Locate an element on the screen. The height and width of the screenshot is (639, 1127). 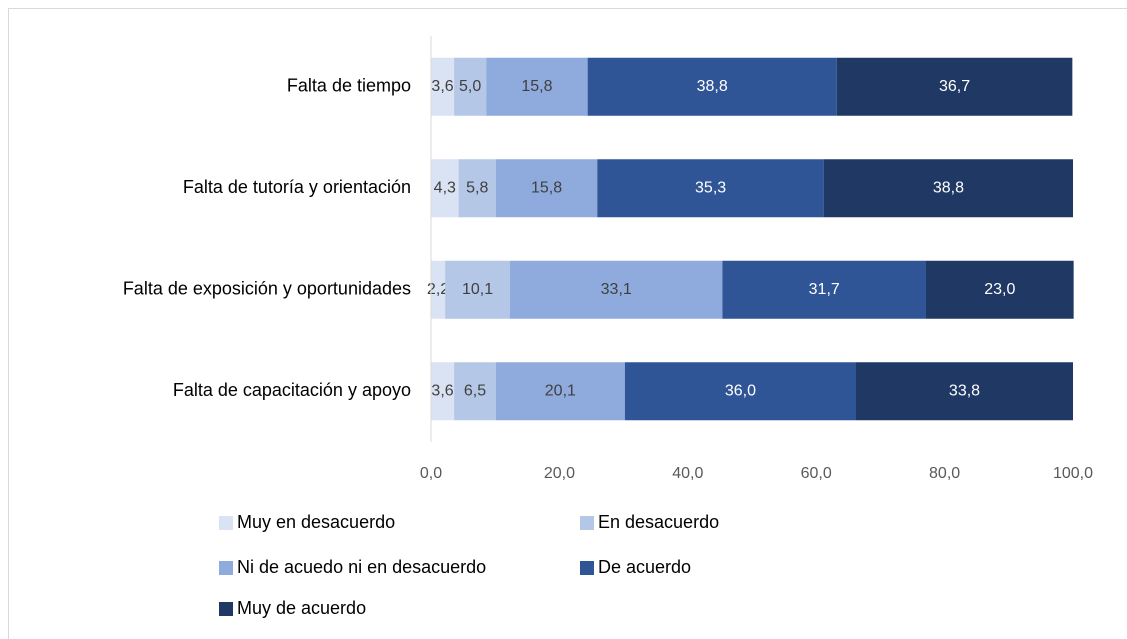
data-label: 36,0 is located at coordinates (740, 390).